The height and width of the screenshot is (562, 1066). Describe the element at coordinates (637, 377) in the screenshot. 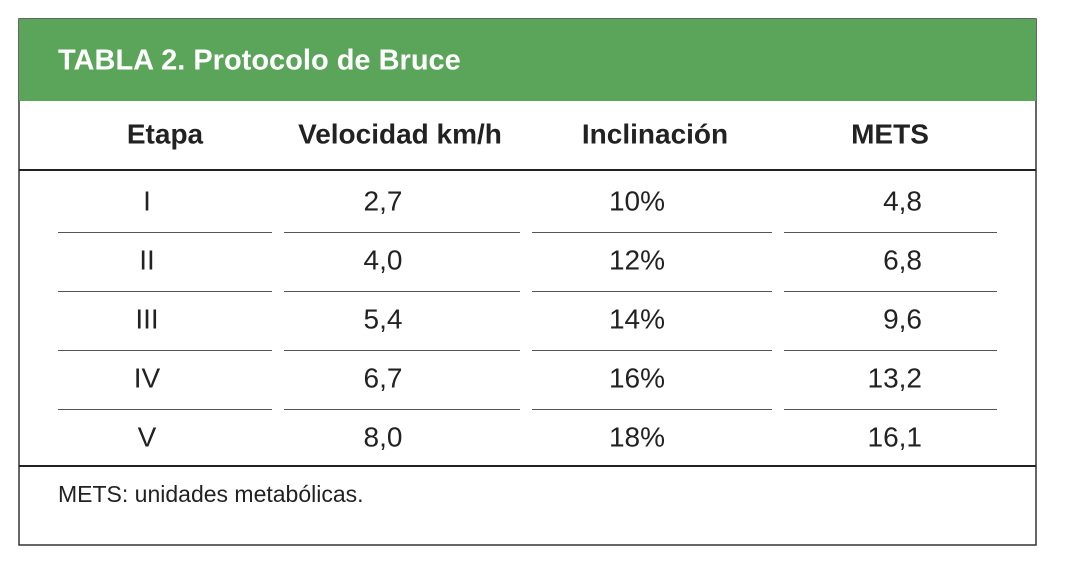

I see `cell: 16%` at that location.